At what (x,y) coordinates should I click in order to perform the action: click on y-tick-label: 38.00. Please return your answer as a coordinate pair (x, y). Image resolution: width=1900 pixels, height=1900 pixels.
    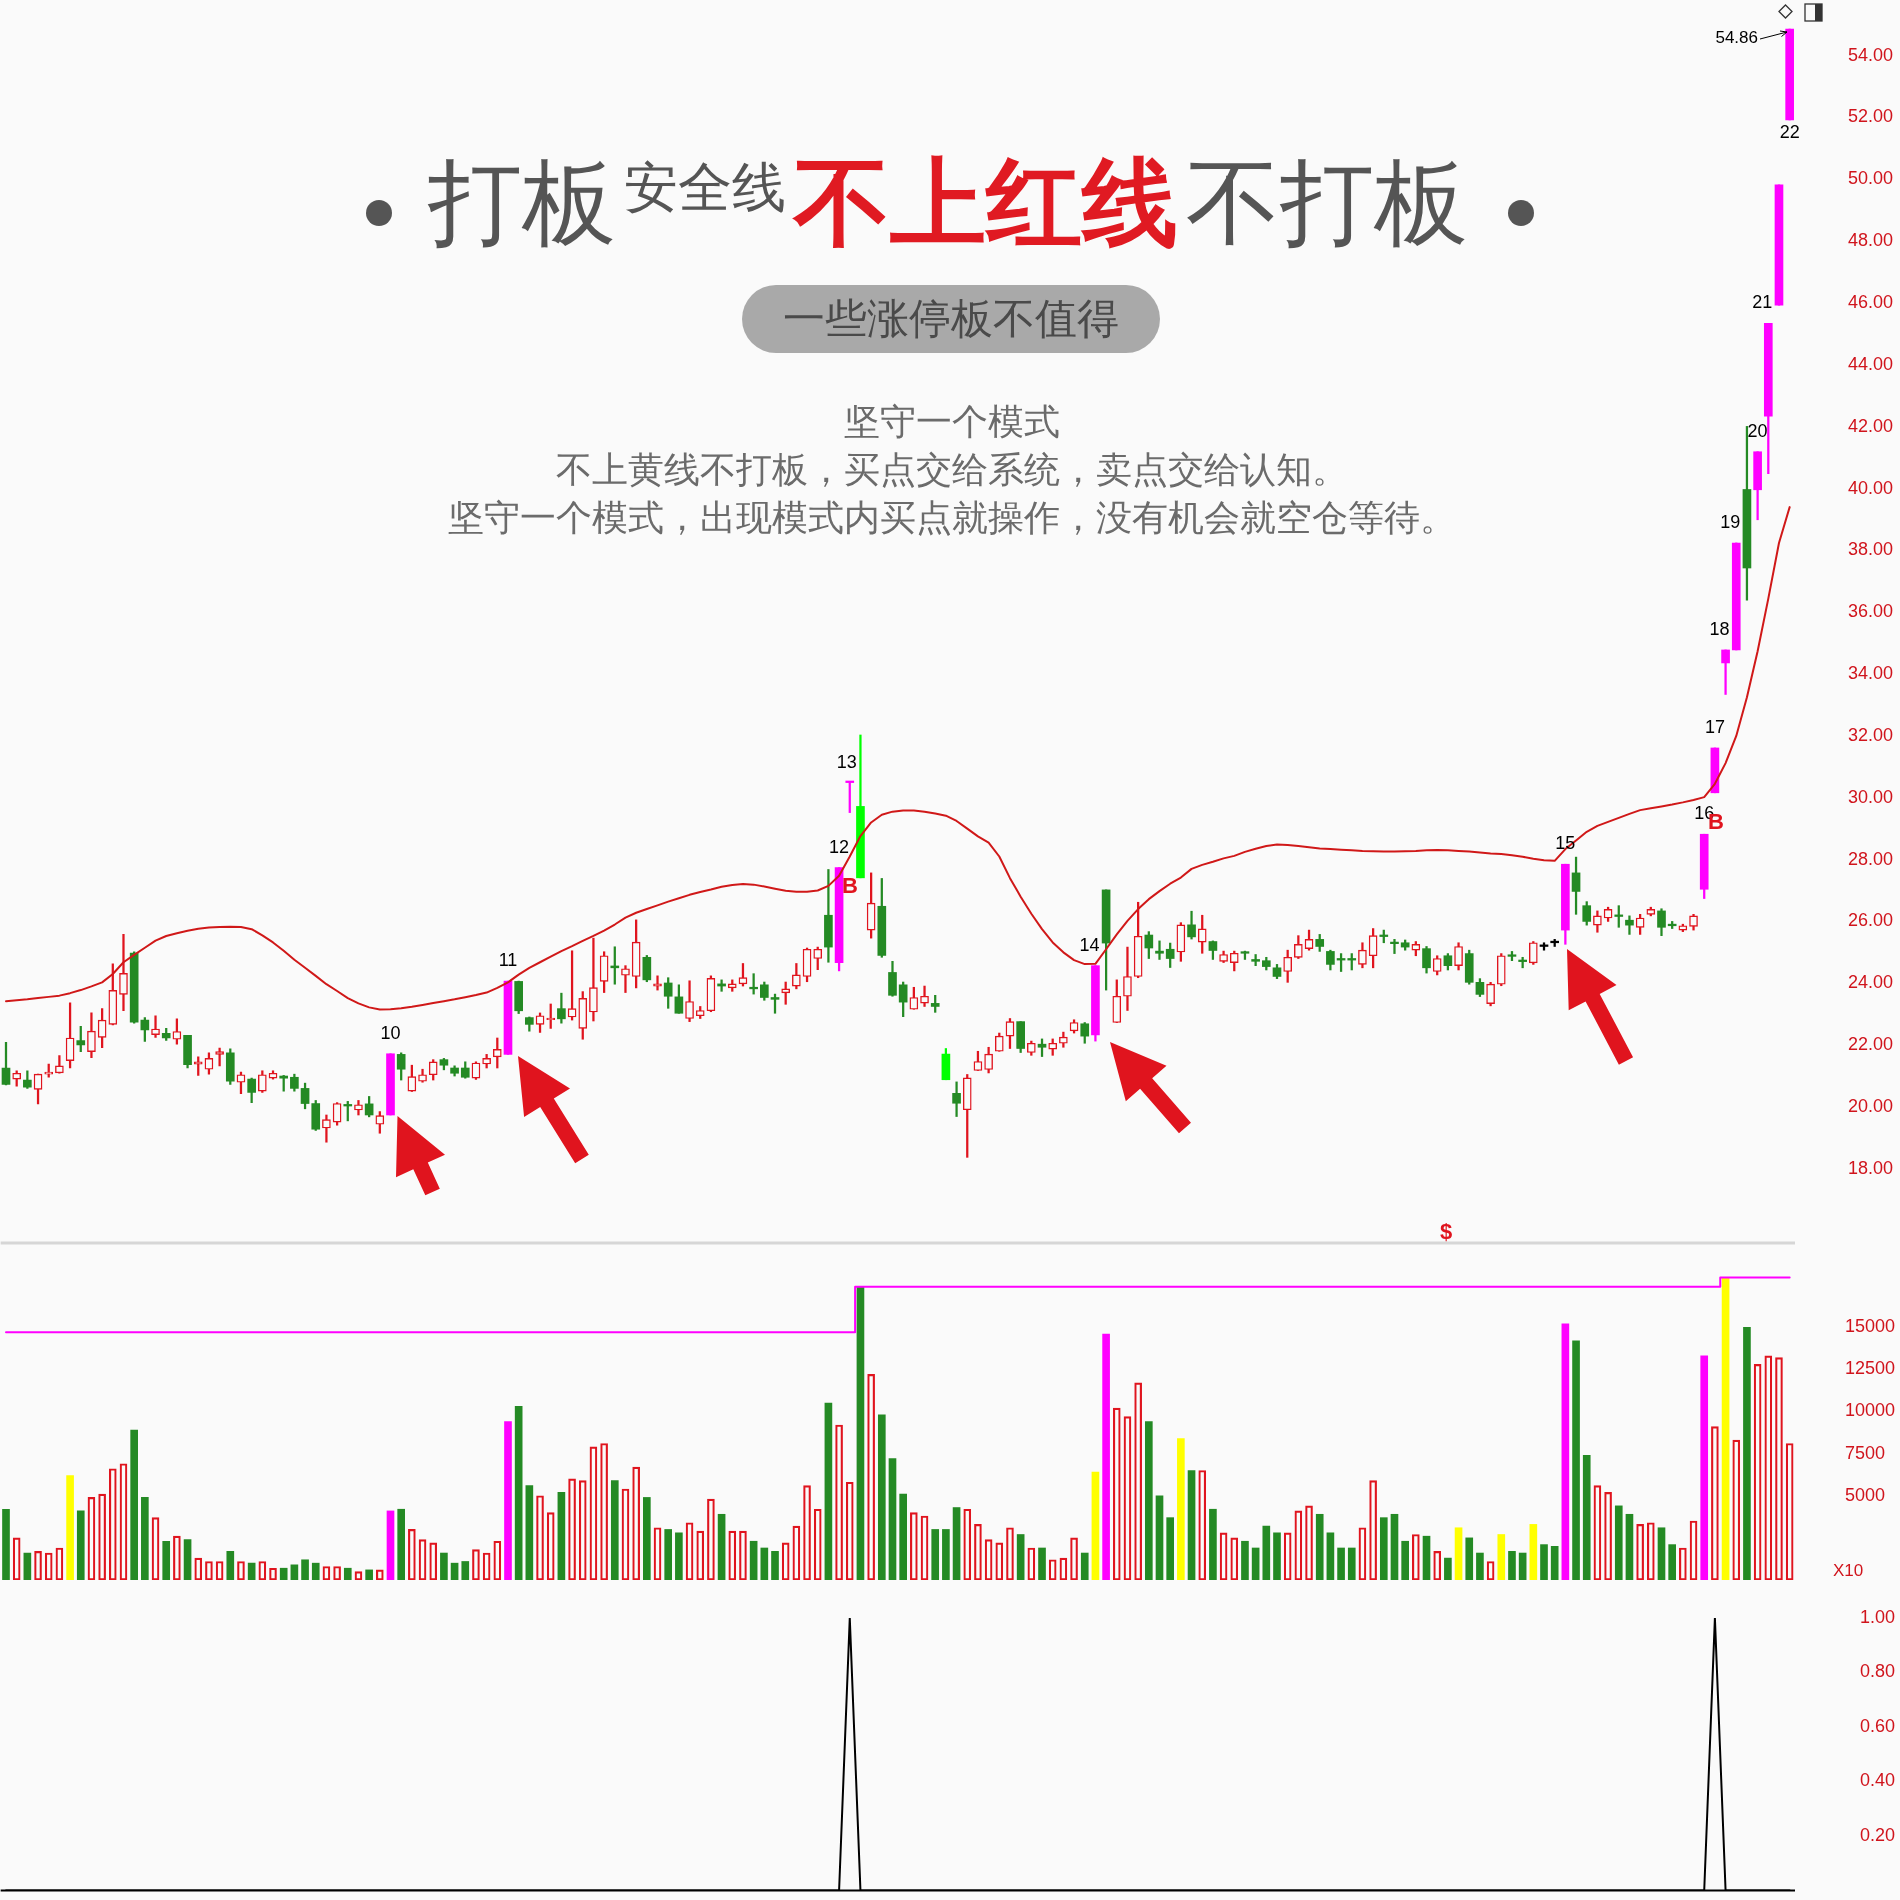
    Looking at the image, I should click on (1871, 549).